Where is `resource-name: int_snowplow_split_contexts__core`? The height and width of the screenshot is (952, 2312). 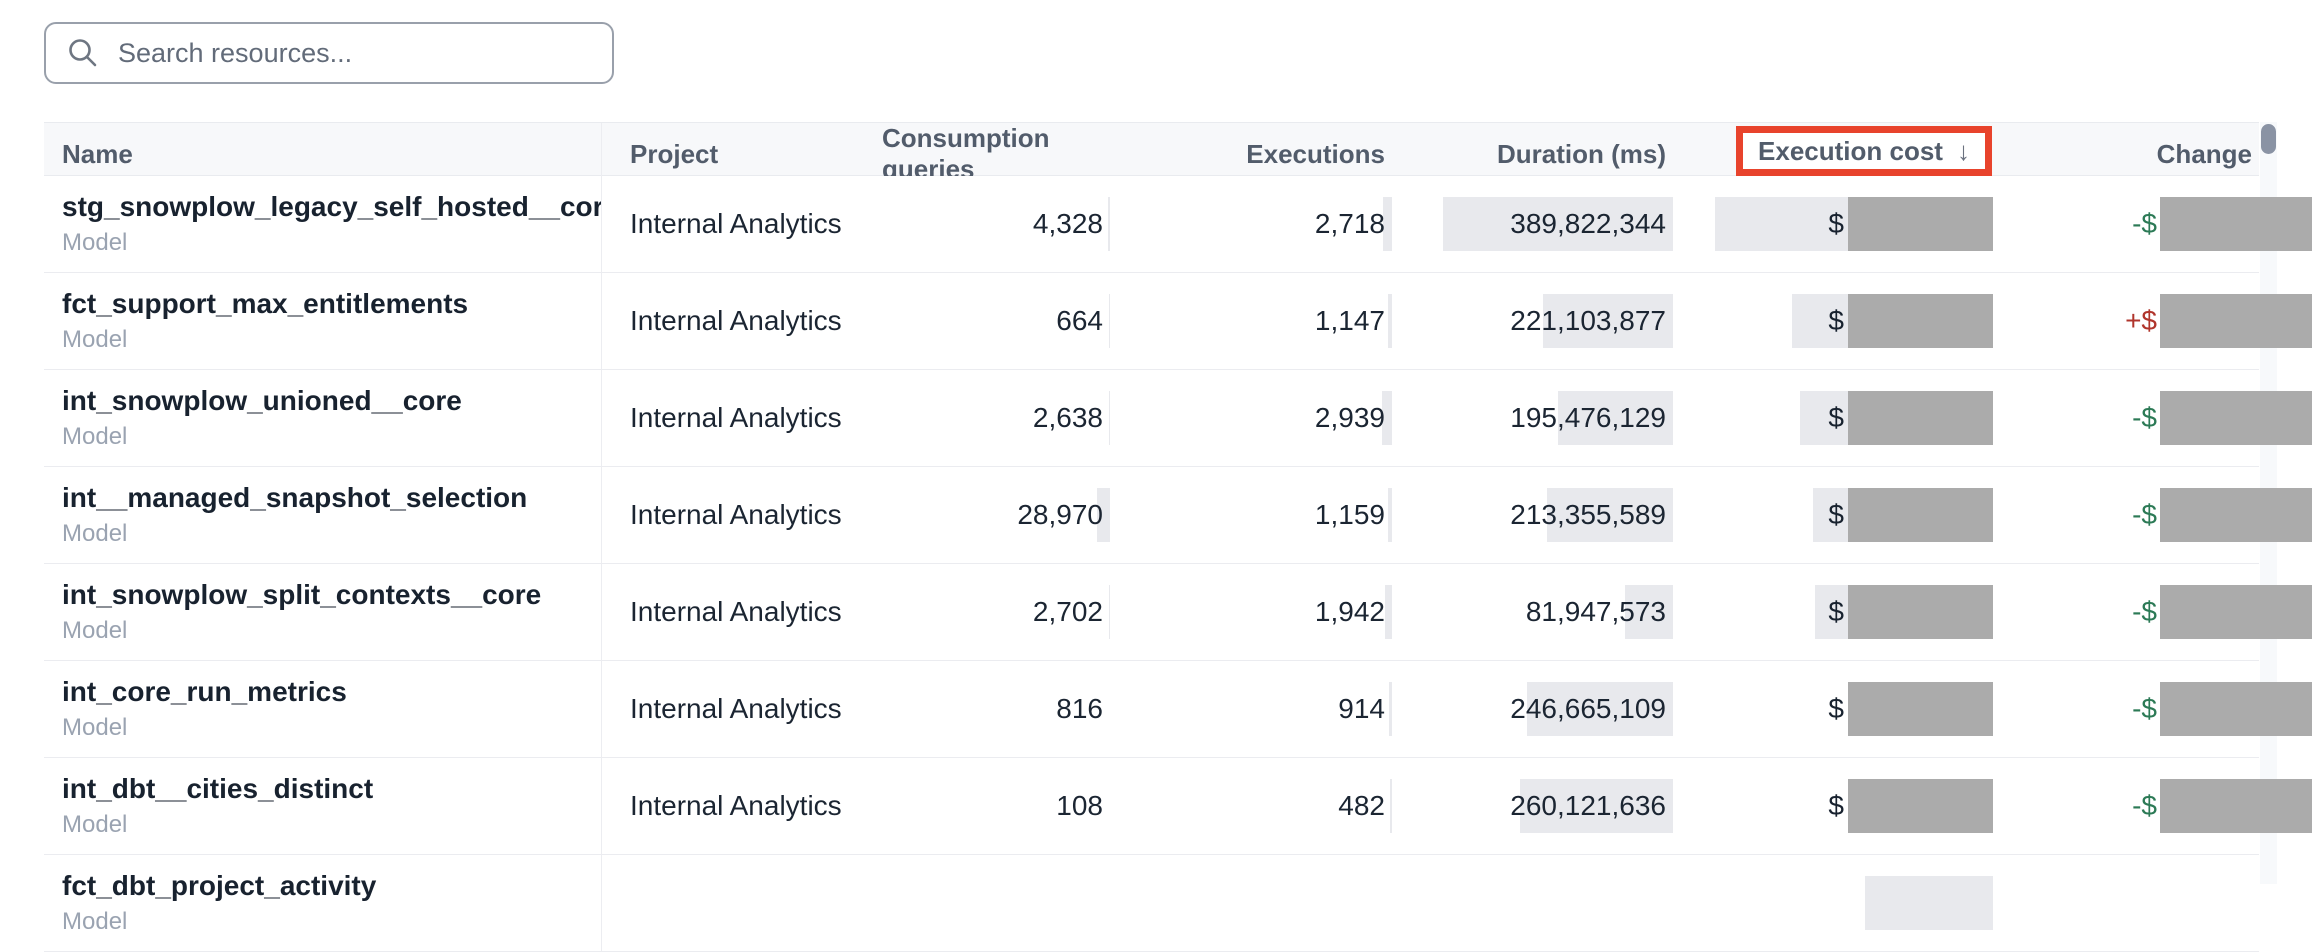
resource-name: int_snowplow_split_contexts__core is located at coordinates (302, 594).